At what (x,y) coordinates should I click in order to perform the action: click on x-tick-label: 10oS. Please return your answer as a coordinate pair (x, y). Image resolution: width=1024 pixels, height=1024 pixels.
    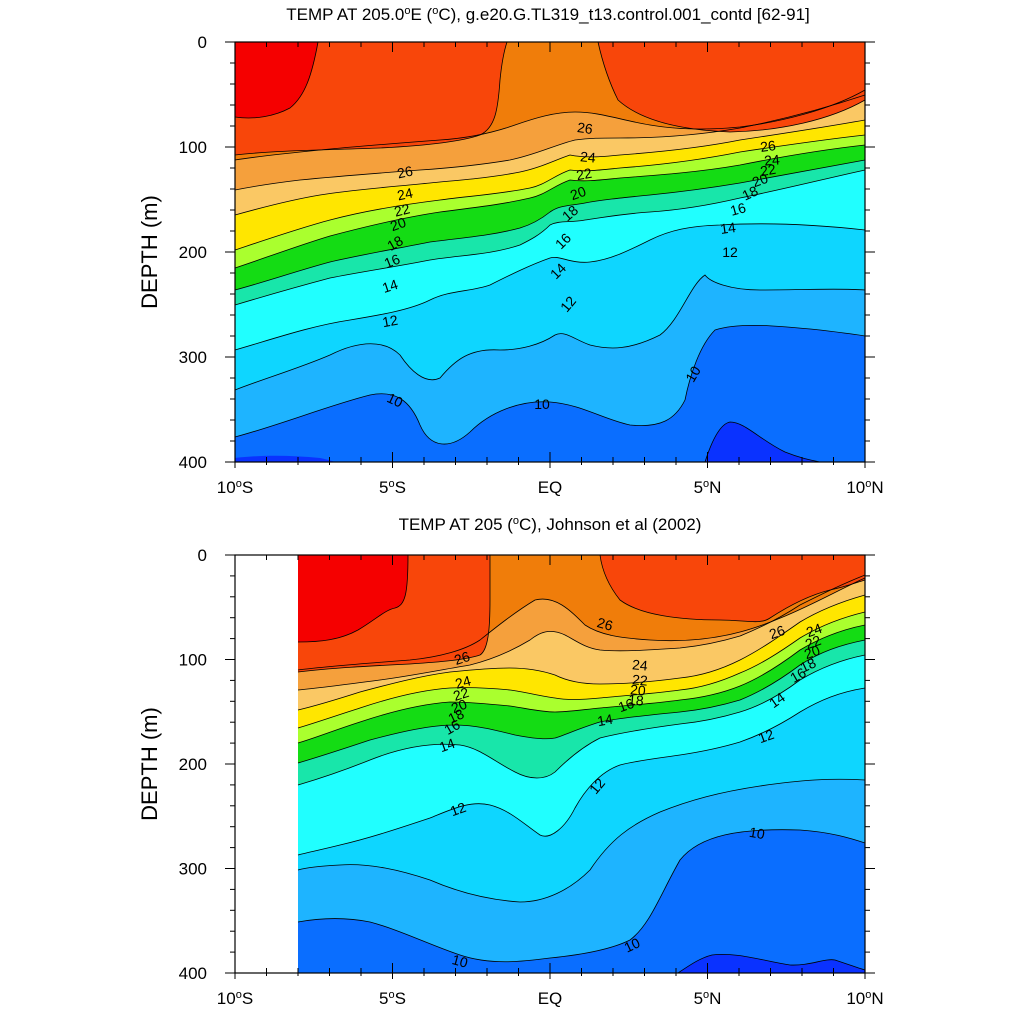
    Looking at the image, I should click on (235, 487).